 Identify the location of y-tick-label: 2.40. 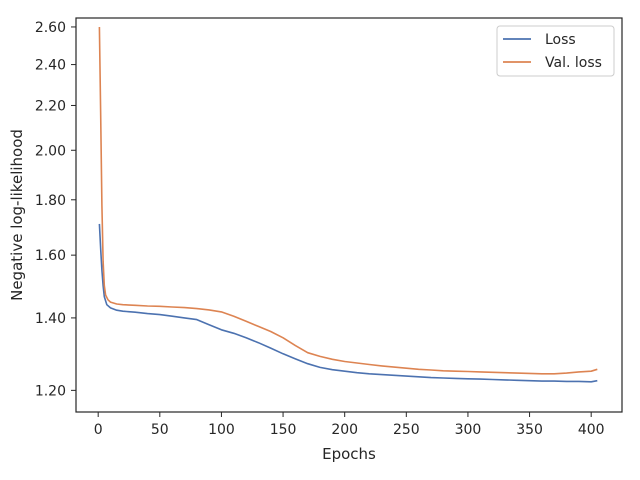
(50, 66).